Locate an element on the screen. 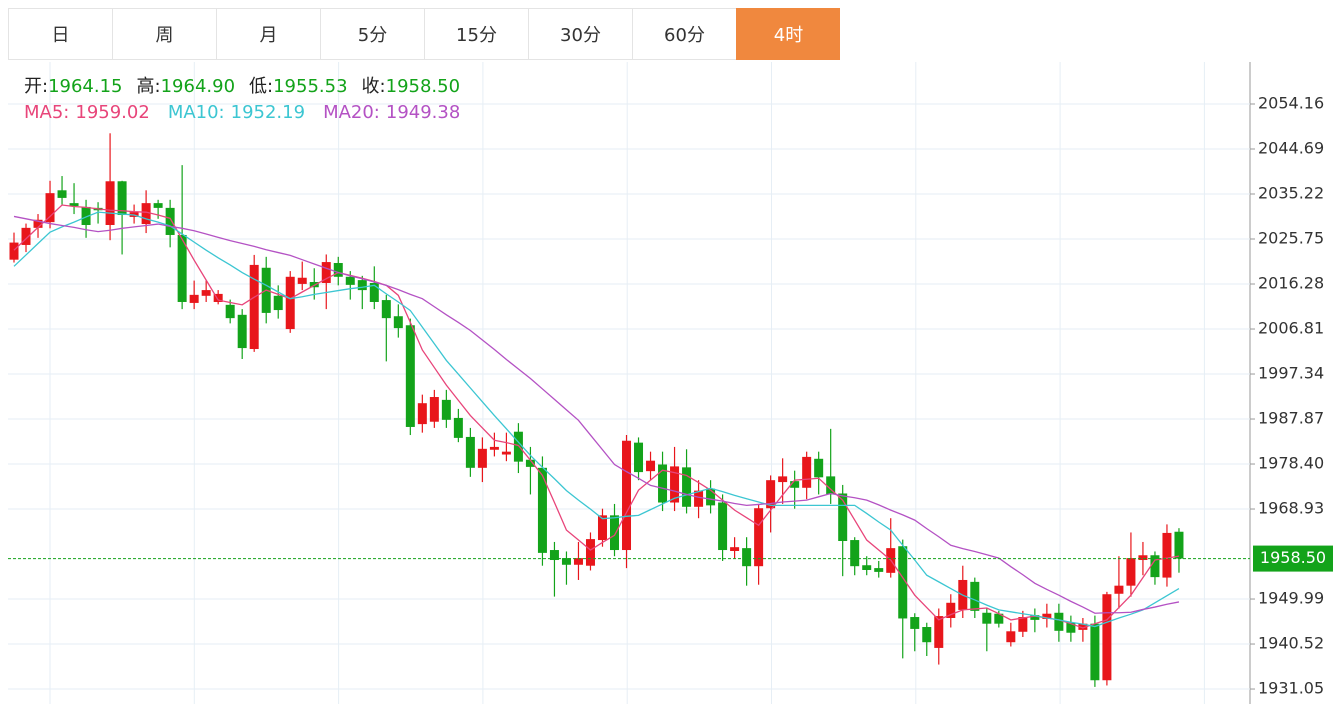 The width and height of the screenshot is (1343, 704). timeframe-tab: 4时 is located at coordinates (788, 34).